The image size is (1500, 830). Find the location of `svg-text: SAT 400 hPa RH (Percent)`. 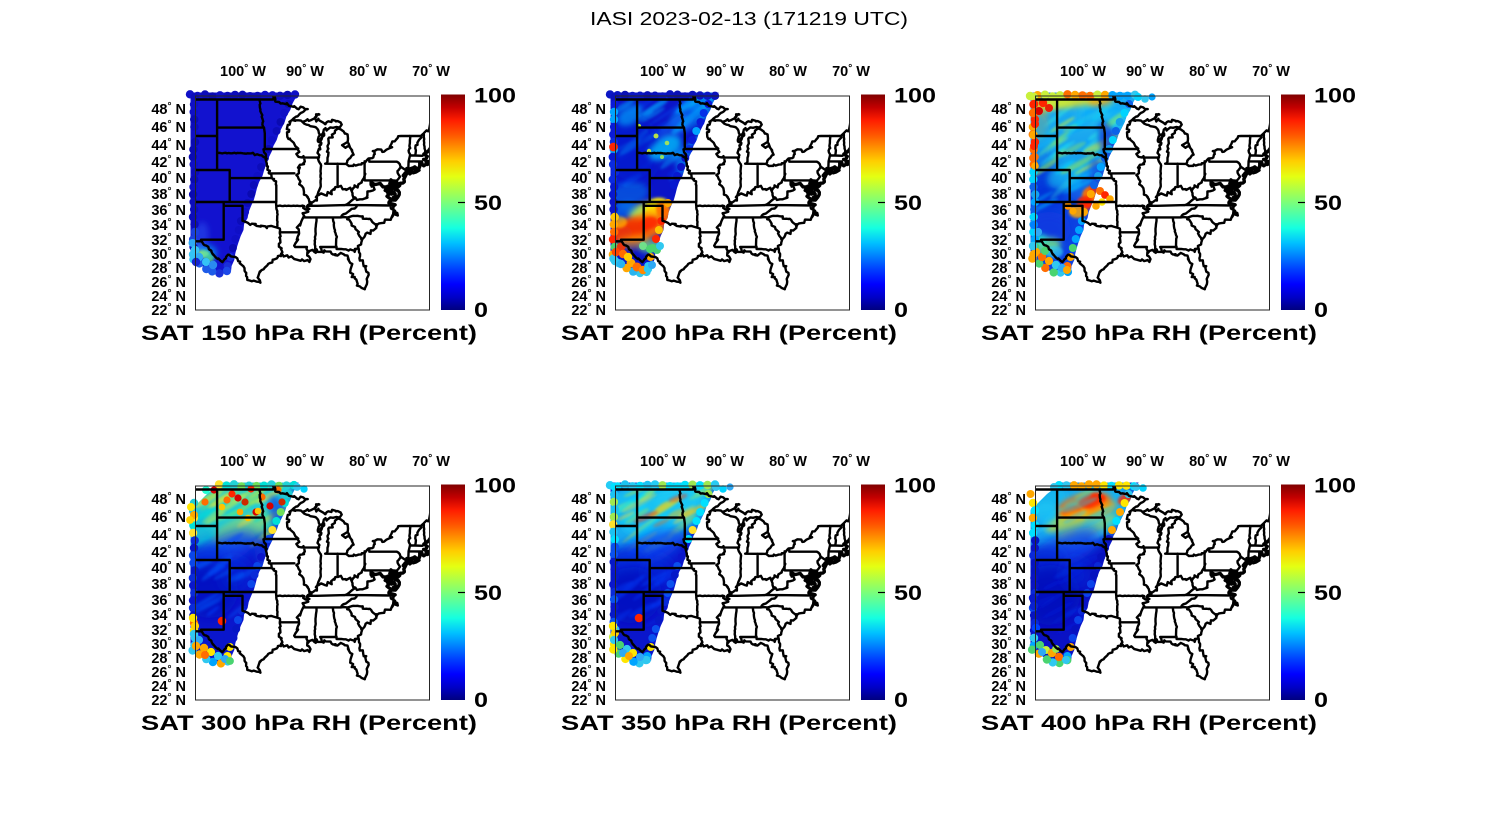

svg-text: SAT 400 hPa RH (Percent) is located at coordinates (1149, 723).